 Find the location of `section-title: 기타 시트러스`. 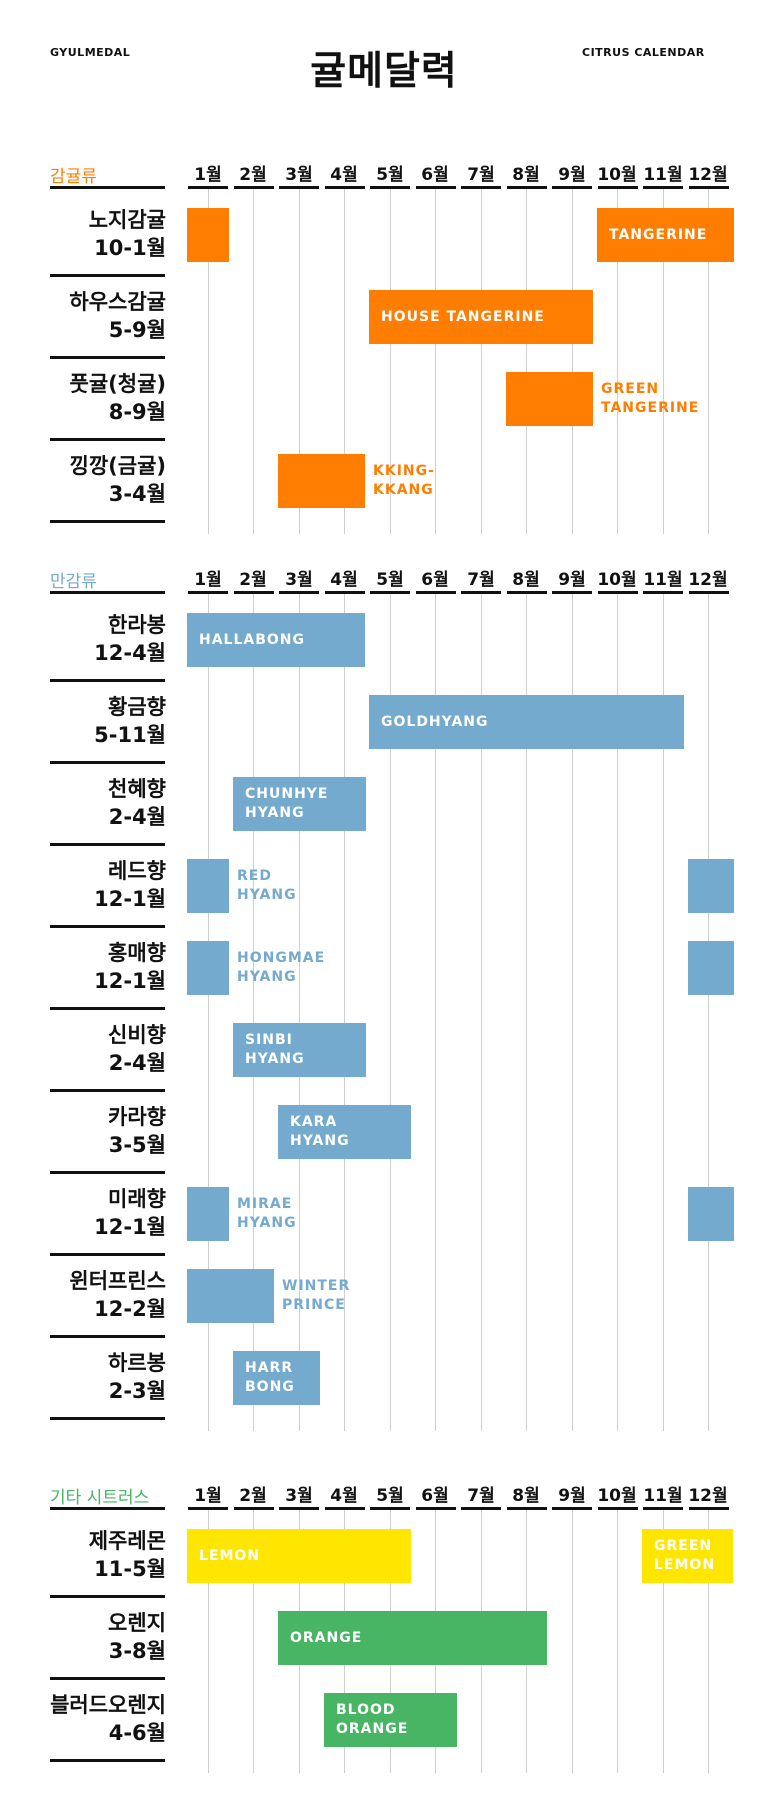

section-title: 기타 시트러스 is located at coordinates (100, 1498).